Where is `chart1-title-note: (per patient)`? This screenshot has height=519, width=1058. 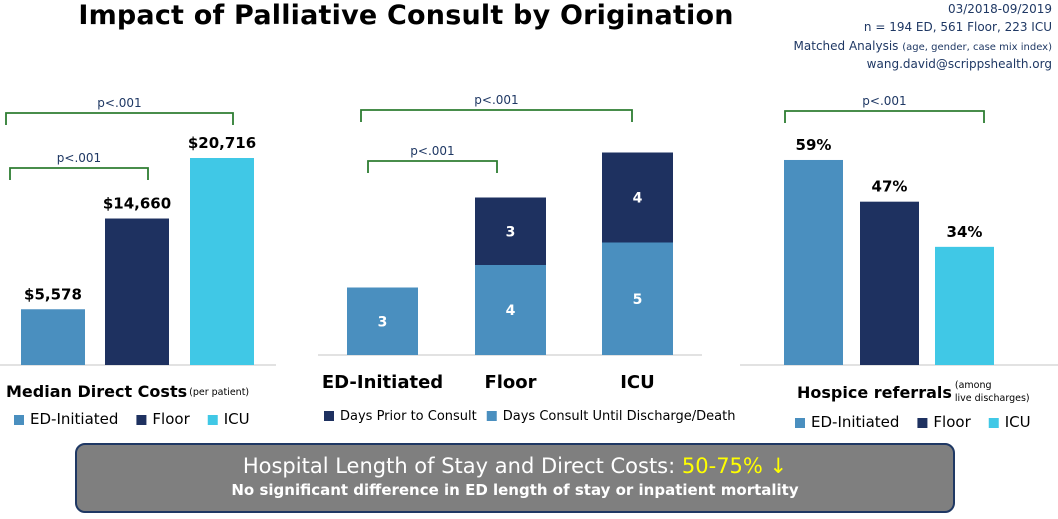
chart1-title-note: (per patient) is located at coordinates (219, 392).